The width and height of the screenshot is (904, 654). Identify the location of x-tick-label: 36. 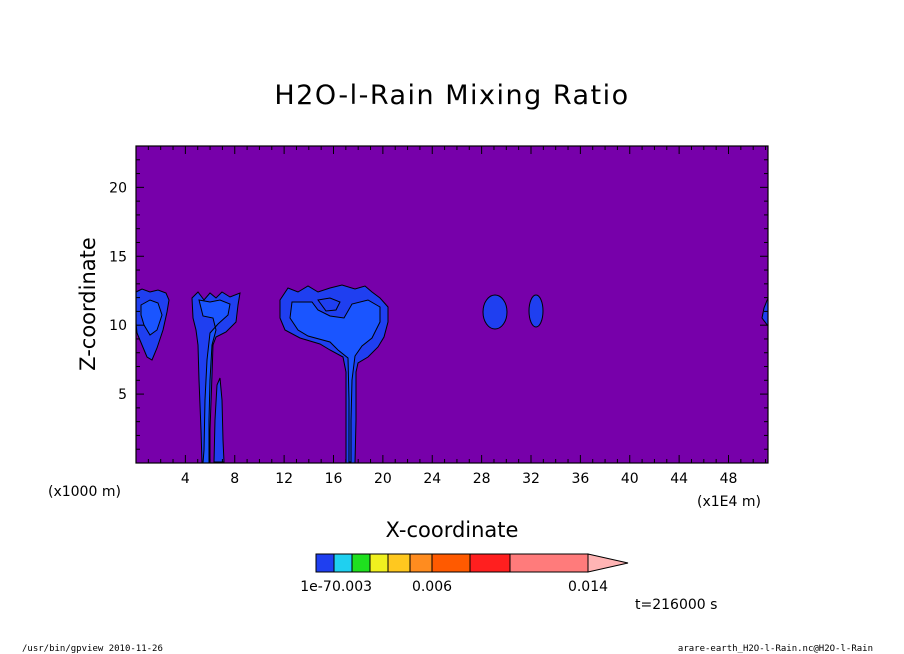
(580, 479).